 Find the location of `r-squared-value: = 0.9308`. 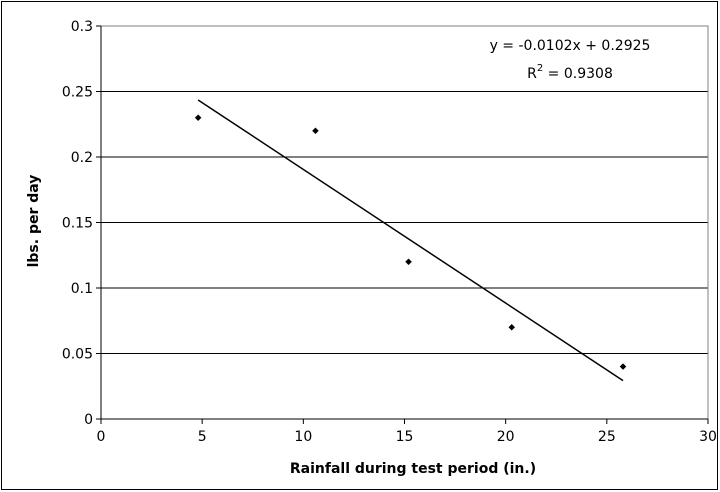

r-squared-value: = 0.9308 is located at coordinates (578, 74).